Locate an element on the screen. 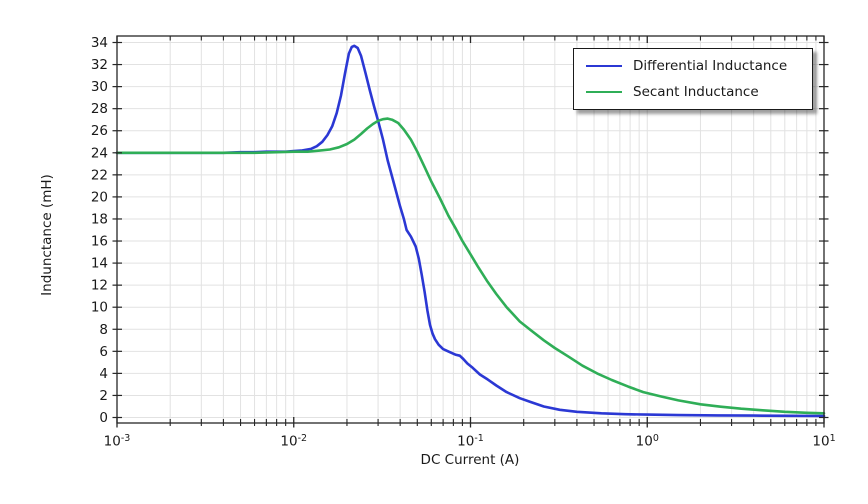 This screenshot has height=504, width=868. x-axis-title: DC Current (A) is located at coordinates (470, 460).